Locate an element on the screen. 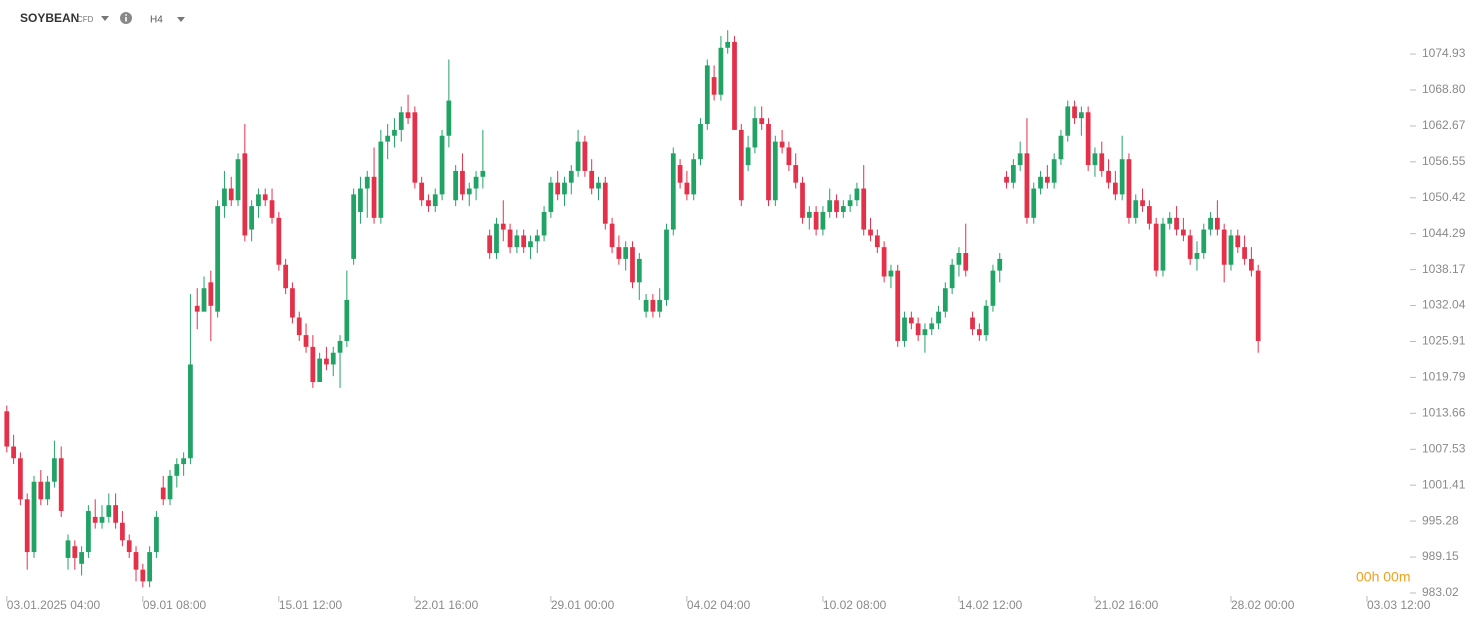 Image resolution: width=1482 pixels, height=623 pixels. y-tick-label: 1025.91 is located at coordinates (1444, 341).